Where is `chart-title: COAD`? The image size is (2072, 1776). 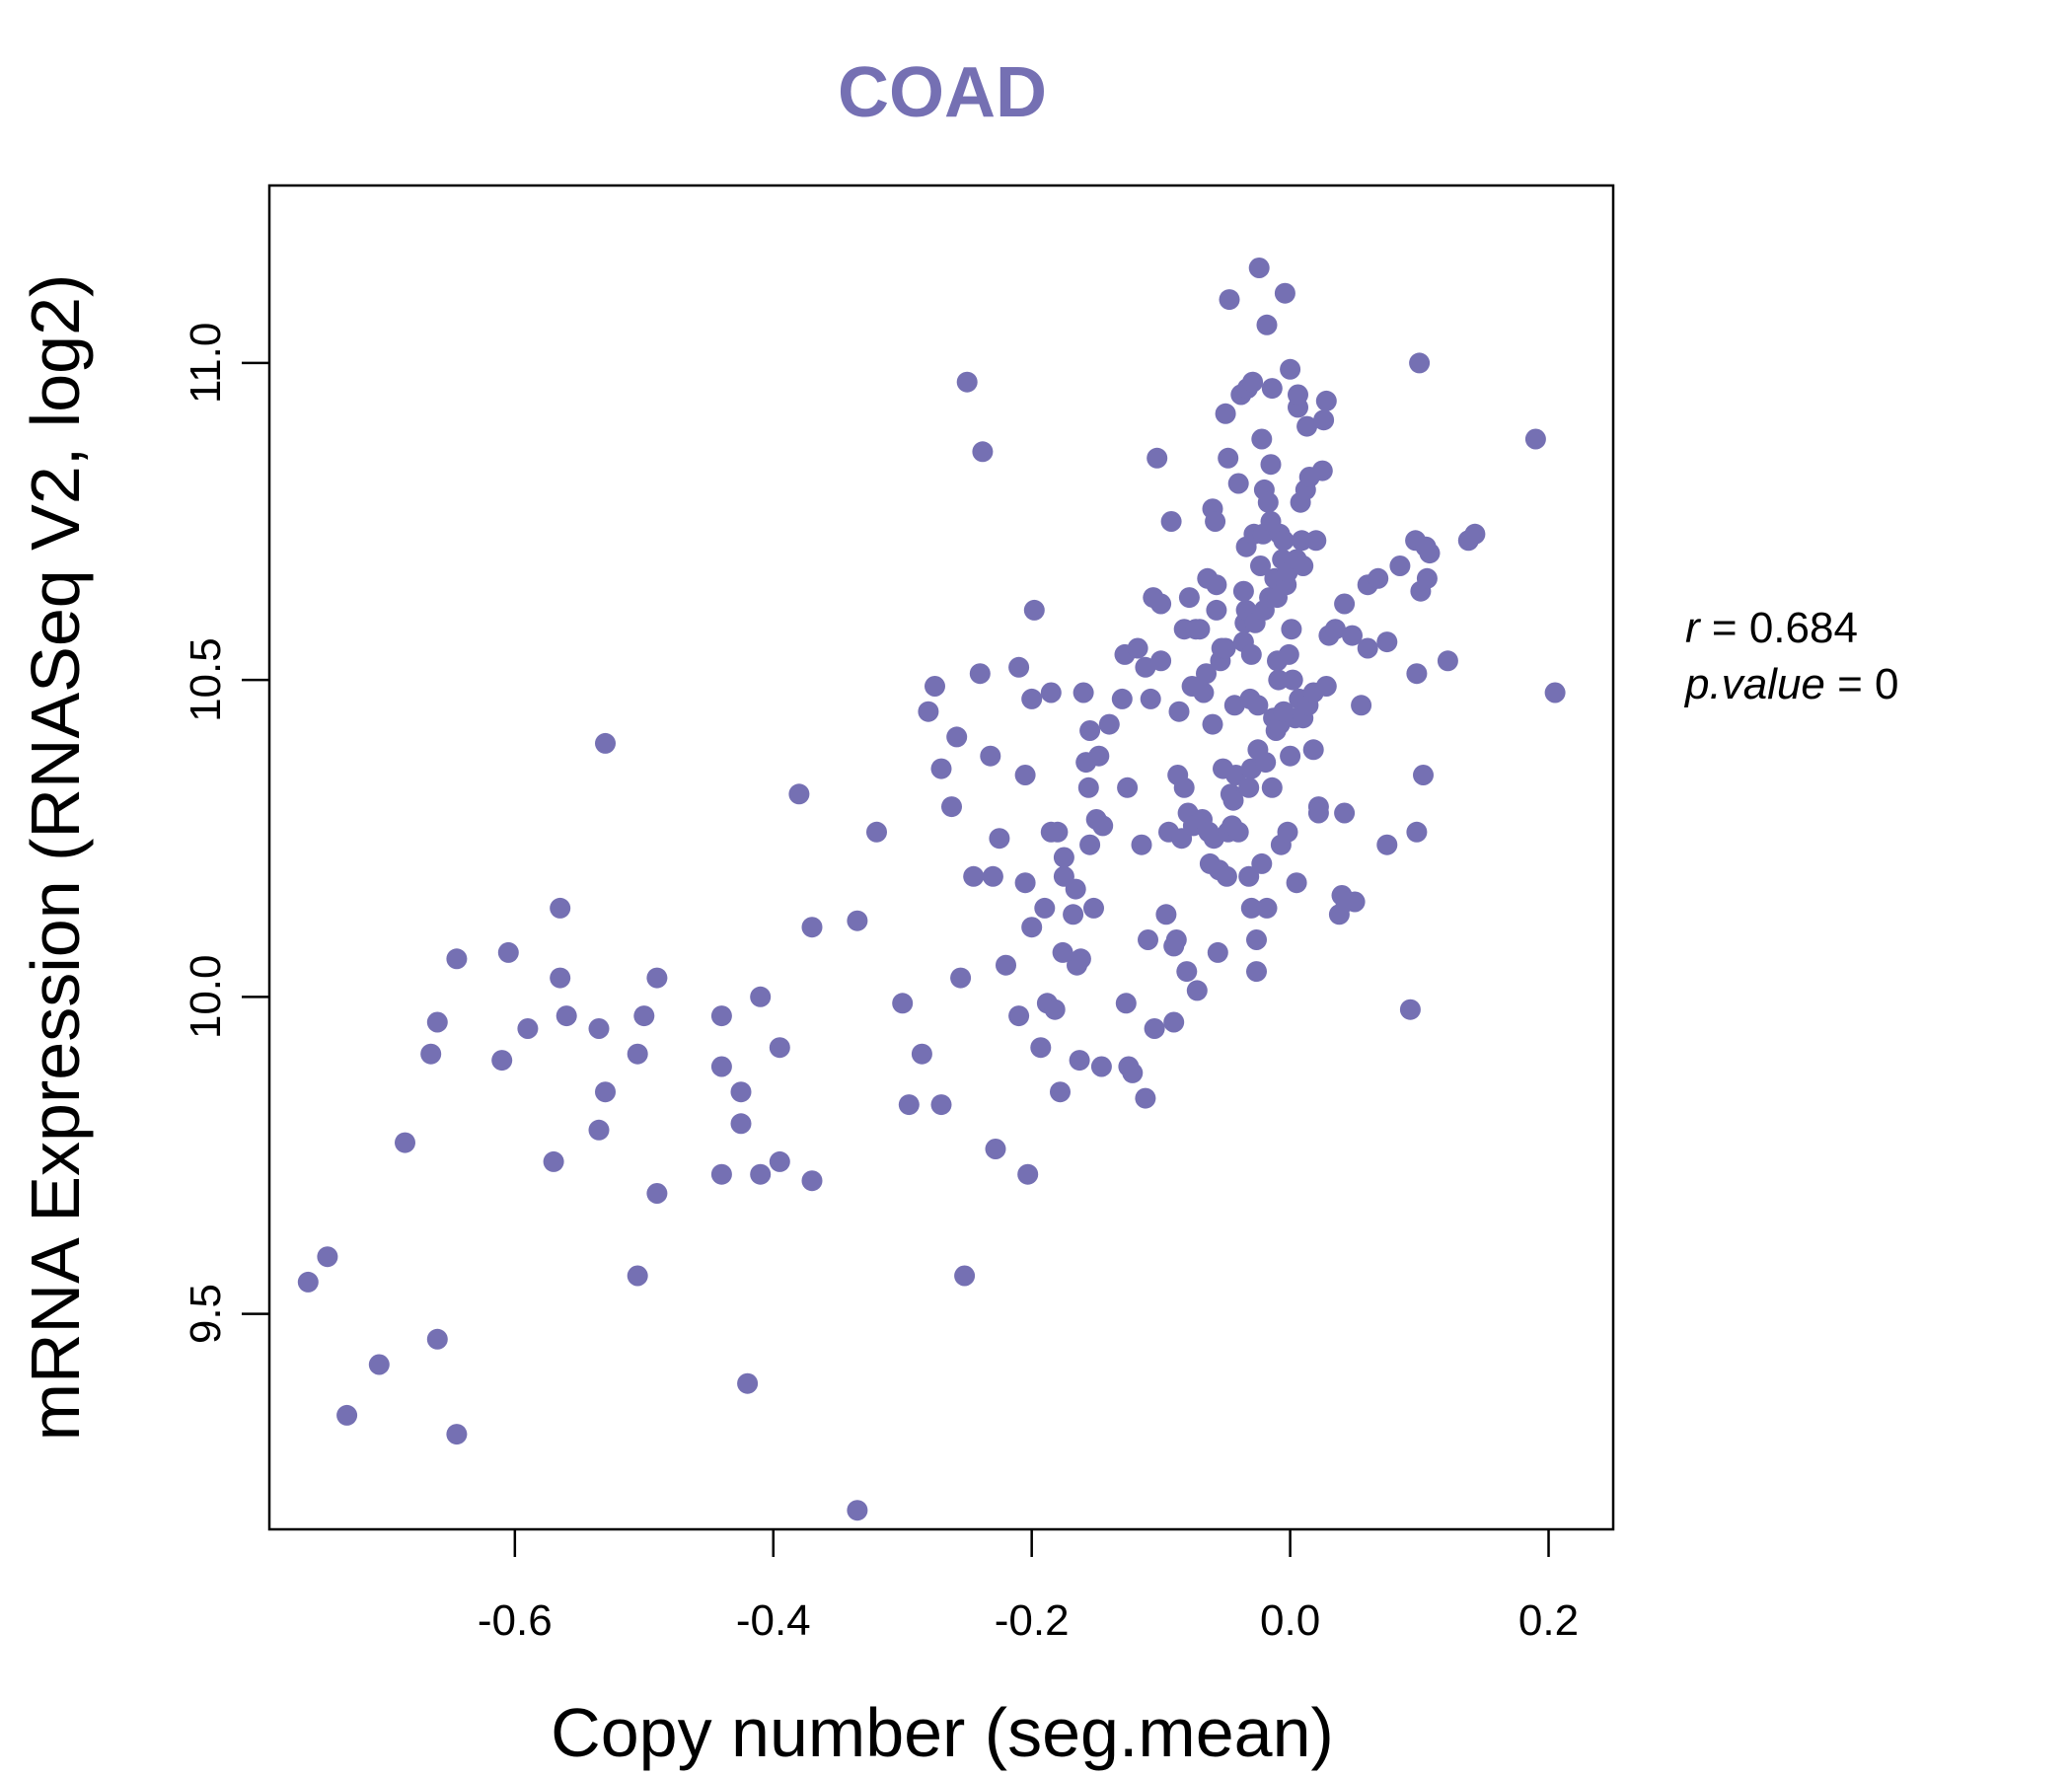 chart-title: COAD is located at coordinates (943, 93).